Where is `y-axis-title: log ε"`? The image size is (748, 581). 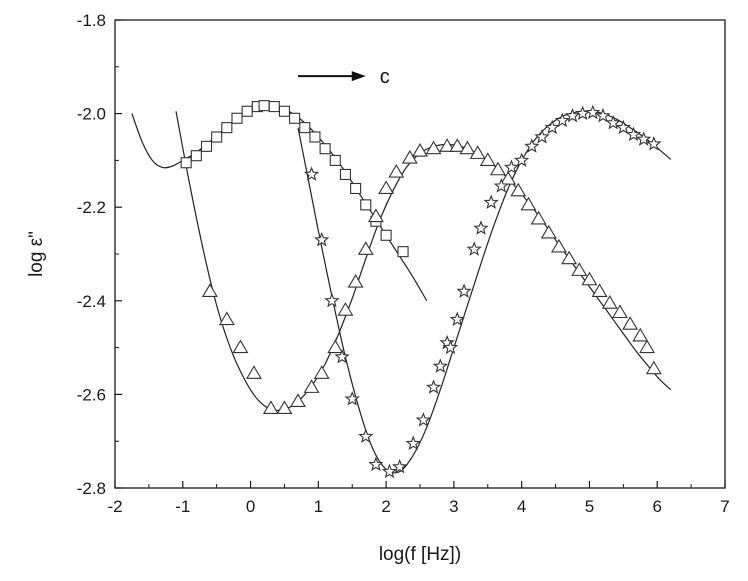 y-axis-title: log ε" is located at coordinates (36, 254).